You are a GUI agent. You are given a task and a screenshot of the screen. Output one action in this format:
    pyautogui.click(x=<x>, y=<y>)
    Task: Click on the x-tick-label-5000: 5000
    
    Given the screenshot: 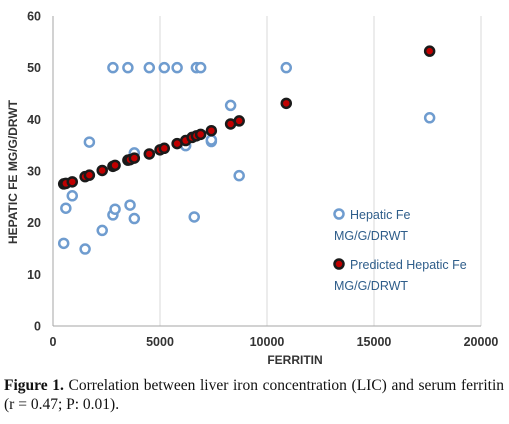 What is the action you would take?
    pyautogui.click(x=160, y=342)
    